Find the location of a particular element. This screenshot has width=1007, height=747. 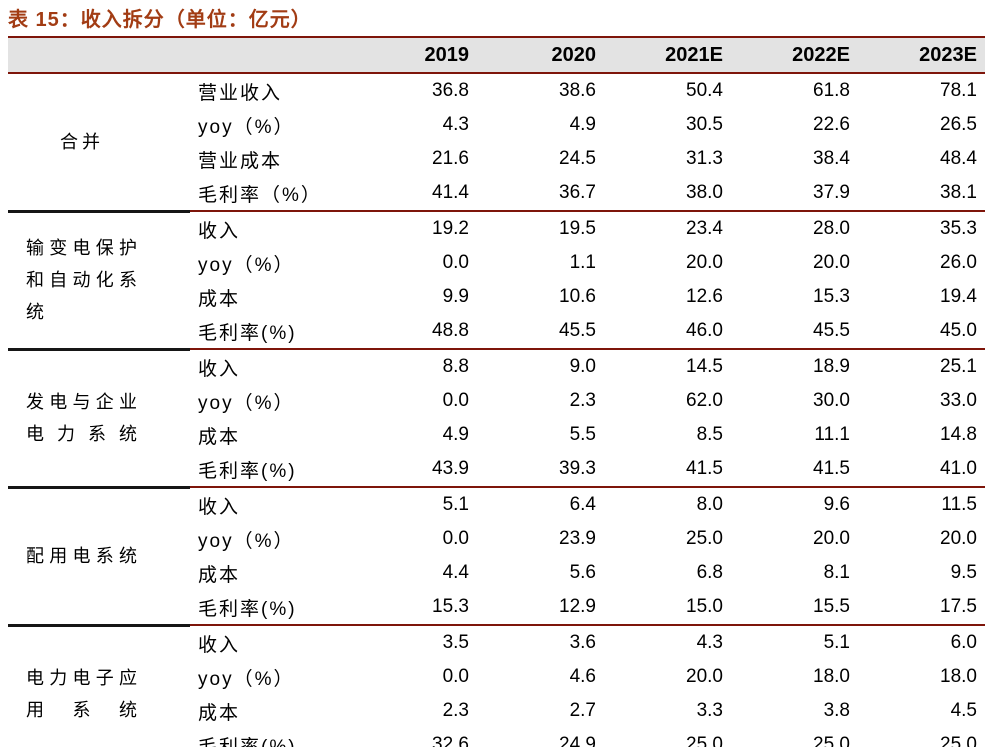

value-cell: 38.1 is located at coordinates (921, 194).